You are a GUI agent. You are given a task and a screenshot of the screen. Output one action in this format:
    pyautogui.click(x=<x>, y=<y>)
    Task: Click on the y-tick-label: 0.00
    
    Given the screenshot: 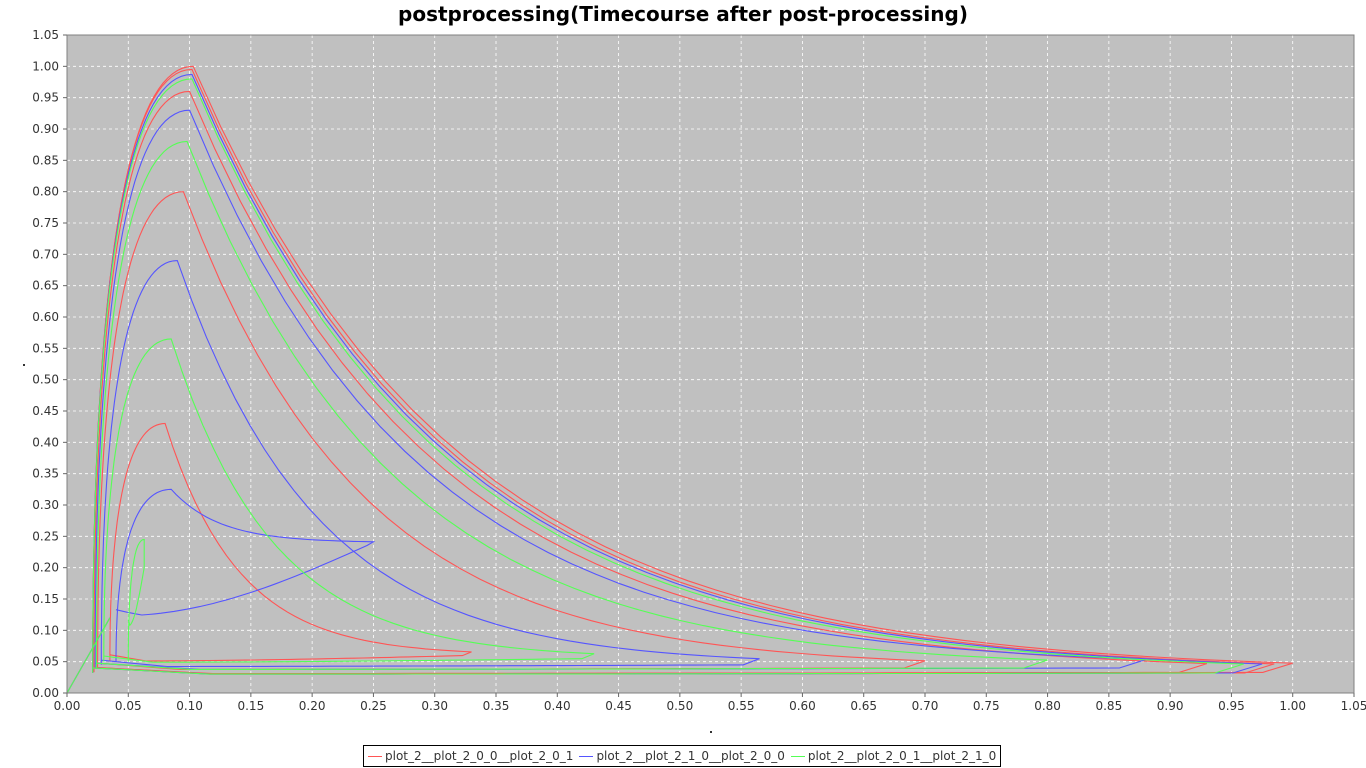 What is the action you would take?
    pyautogui.click(x=45, y=693)
    